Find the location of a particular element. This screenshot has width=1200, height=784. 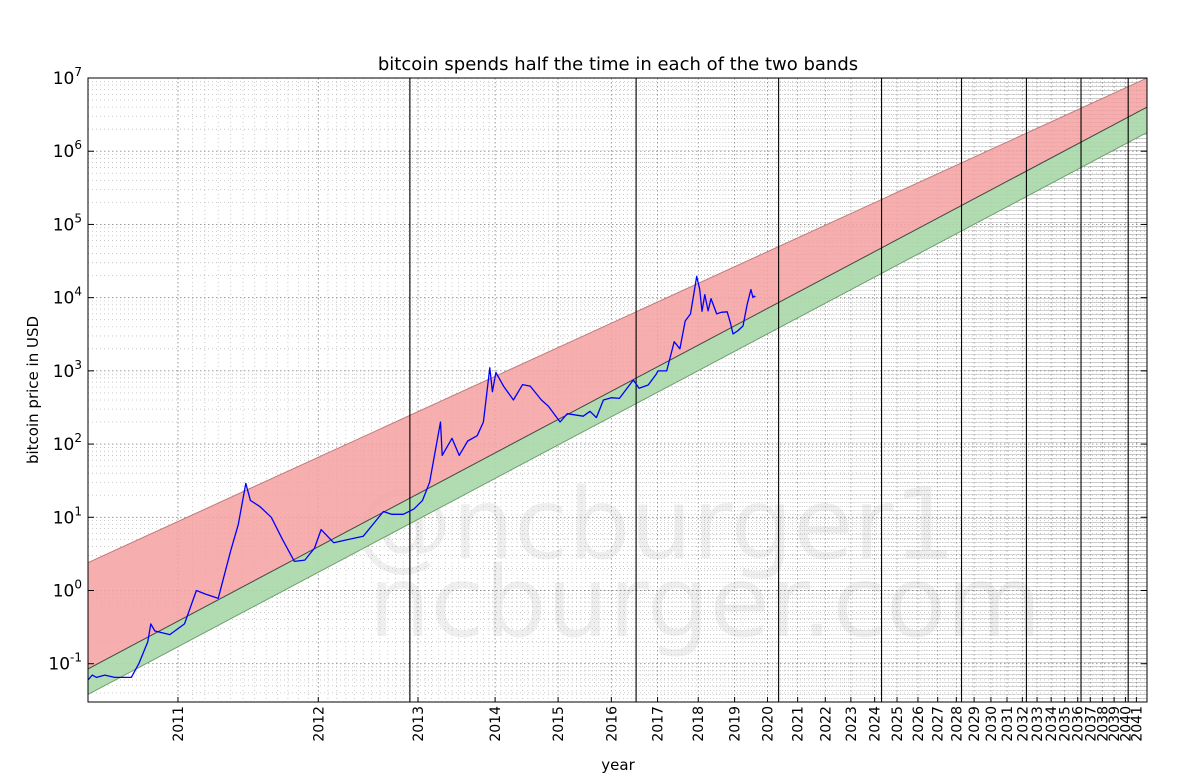

y-tick-label: 10¹ is located at coordinates (67, 516).